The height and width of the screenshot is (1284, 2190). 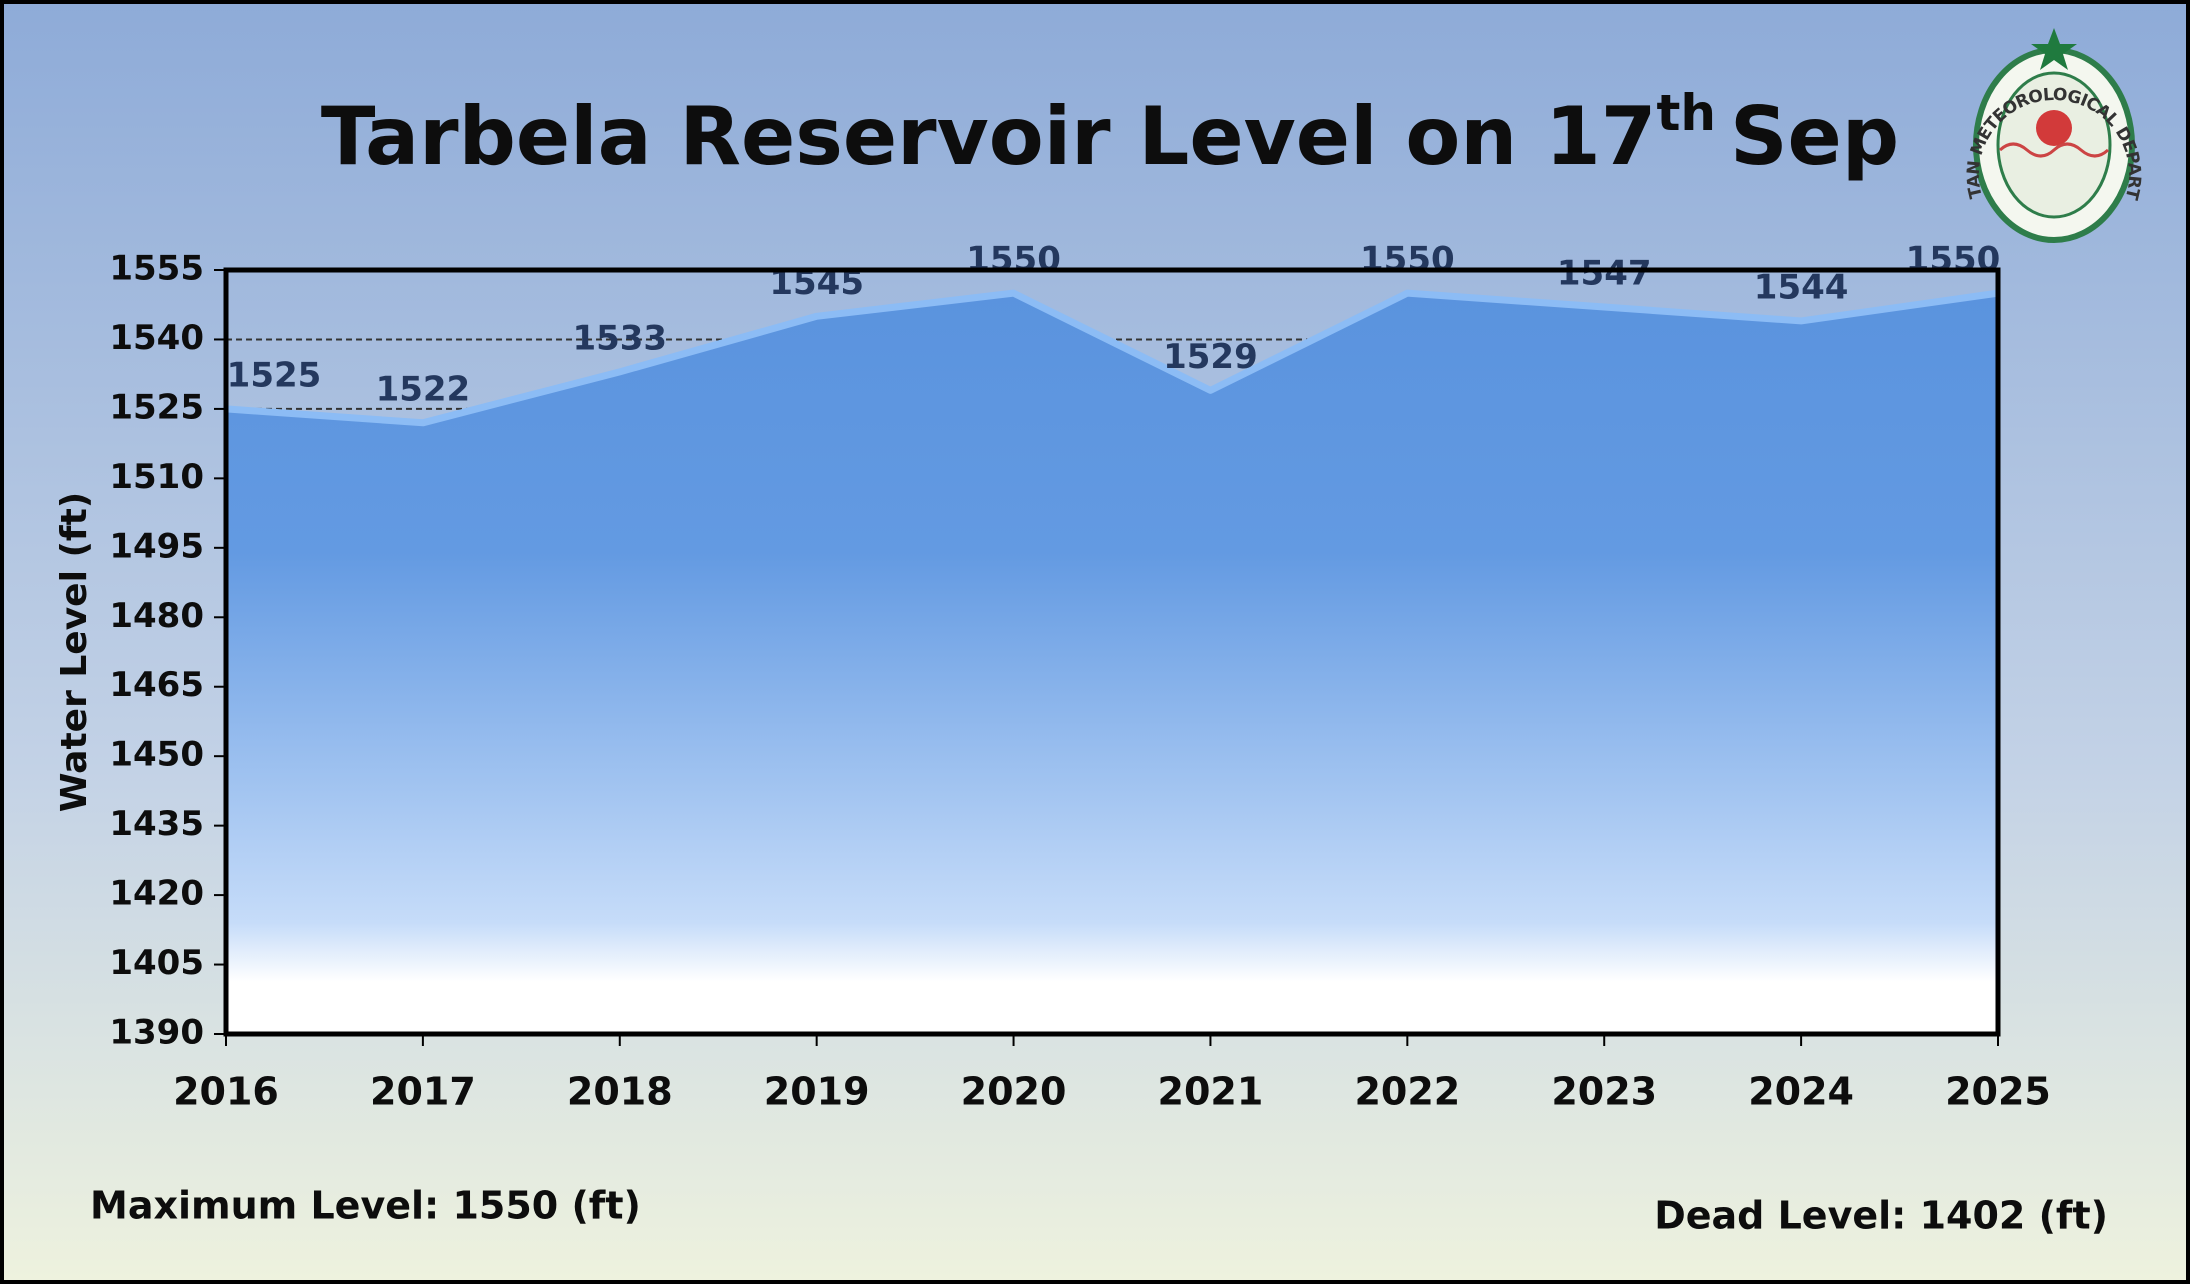 What do you see at coordinates (226, 1092) in the screenshot?
I see `x-tick-label: 2016` at bounding box center [226, 1092].